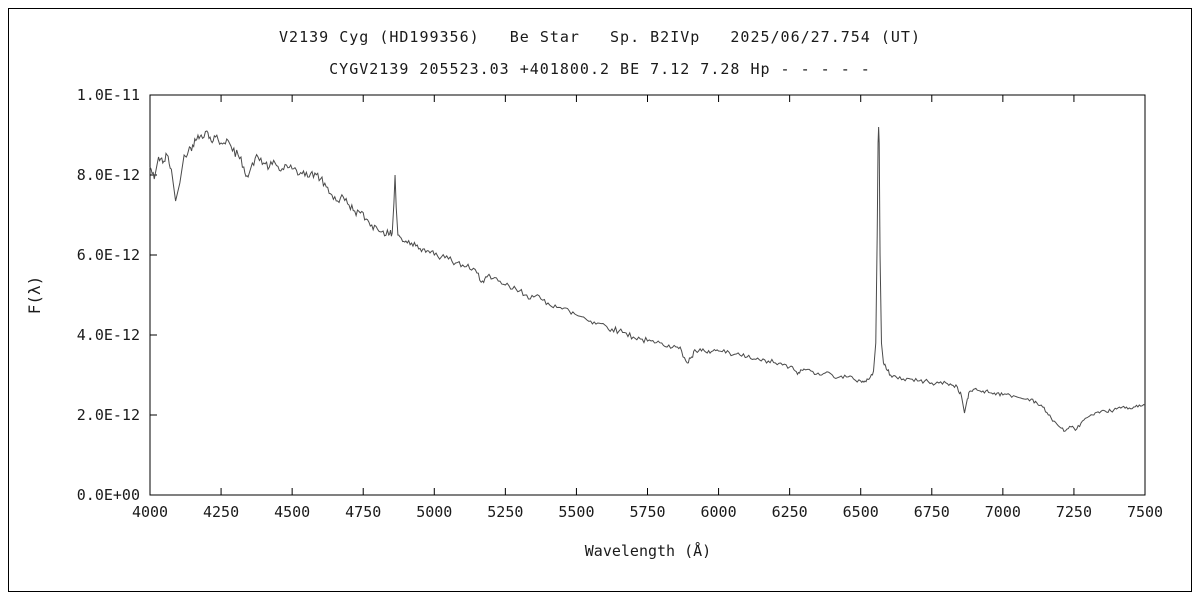  Describe the element at coordinates (108, 95) in the screenshot. I see `y-tick-label: 1.0E-11` at that location.